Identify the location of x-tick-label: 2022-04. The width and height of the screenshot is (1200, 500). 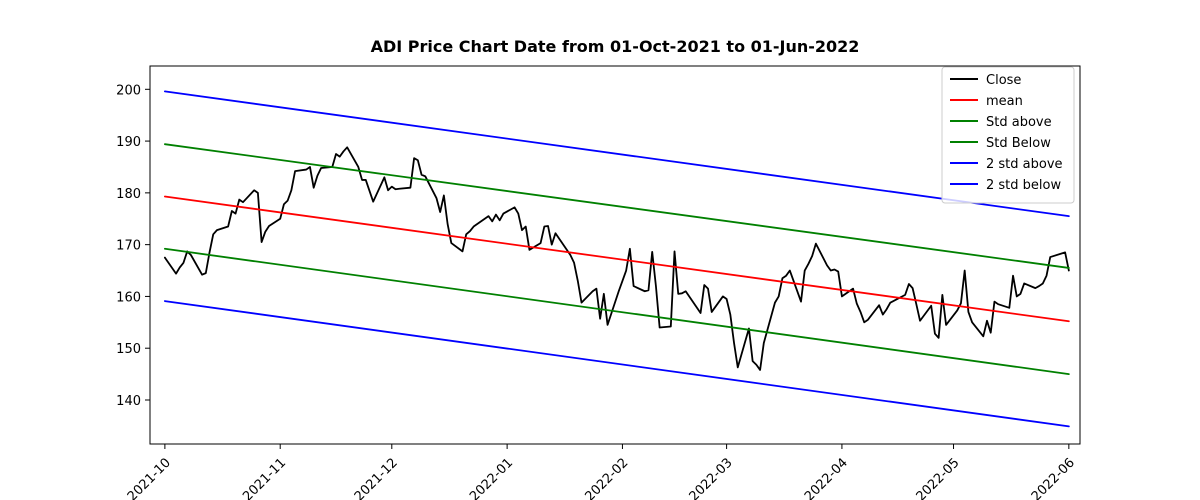
(826, 477).